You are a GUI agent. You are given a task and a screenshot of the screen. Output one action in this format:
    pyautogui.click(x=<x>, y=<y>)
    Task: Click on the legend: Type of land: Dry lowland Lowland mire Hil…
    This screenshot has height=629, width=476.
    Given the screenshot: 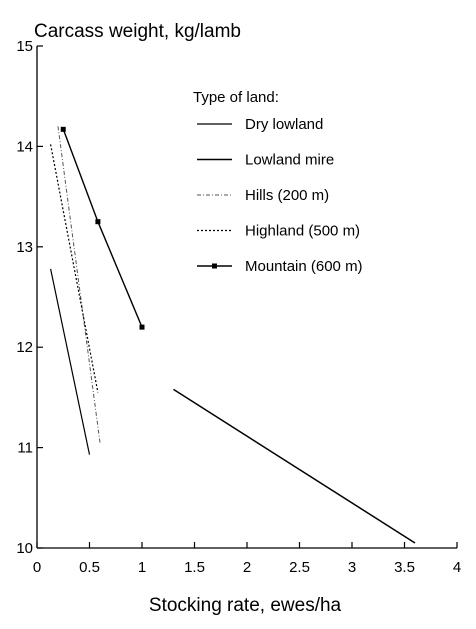 What is the action you would take?
    pyautogui.click(x=278, y=182)
    